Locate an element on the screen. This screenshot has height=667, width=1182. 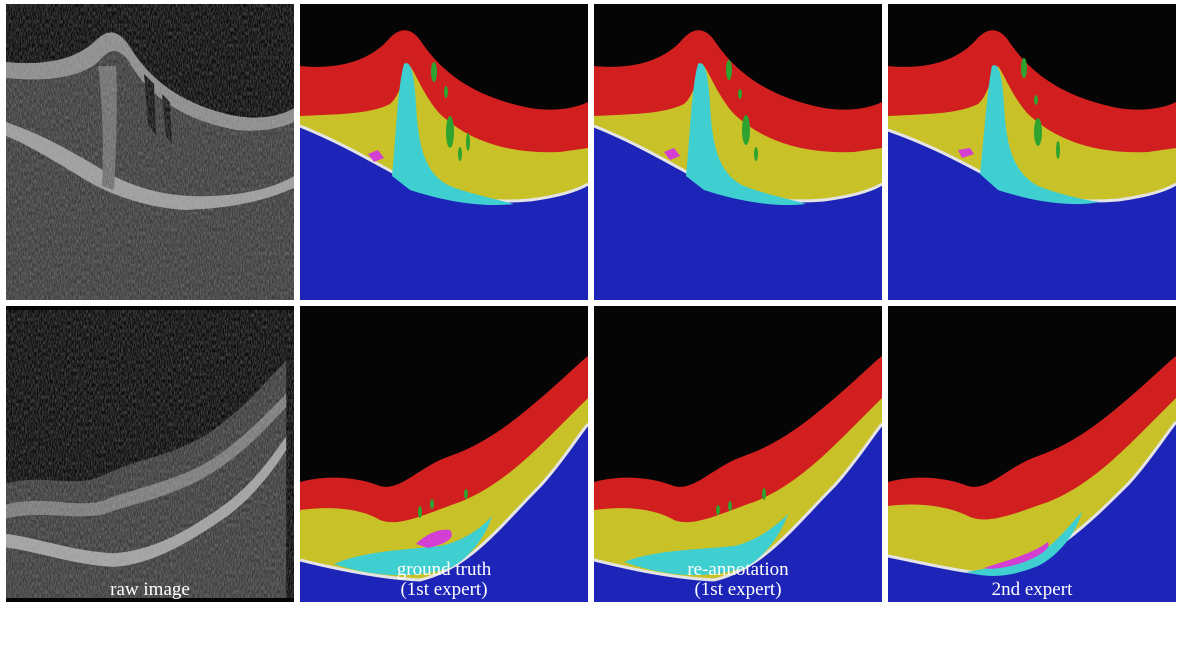
panel-bottom-re-annotation: re-annotation (1st expert) is located at coordinates (738, 454).